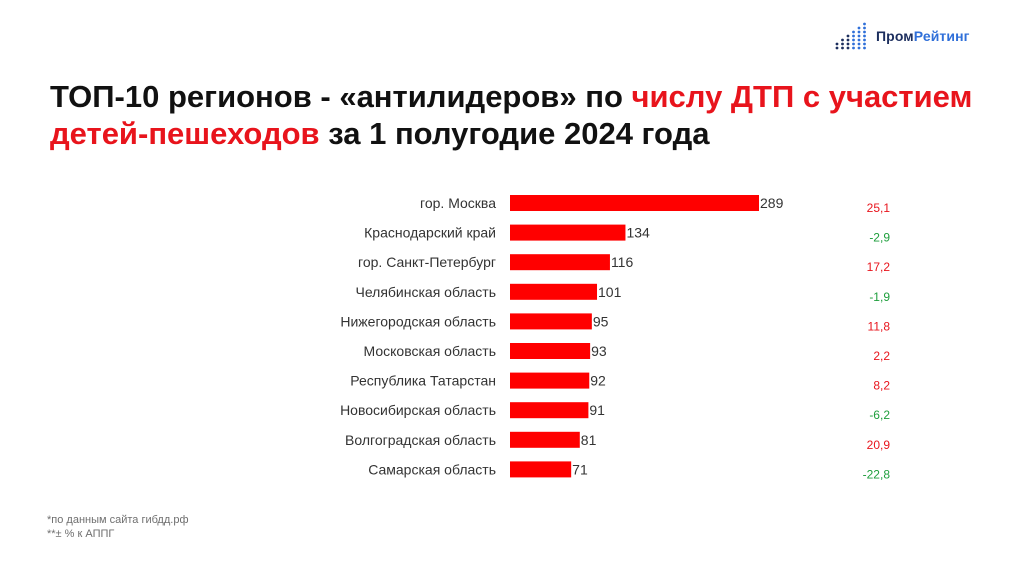 This screenshot has height=579, width=1030. I want to click on footnote-change: **± % к АППГ, so click(81, 534).